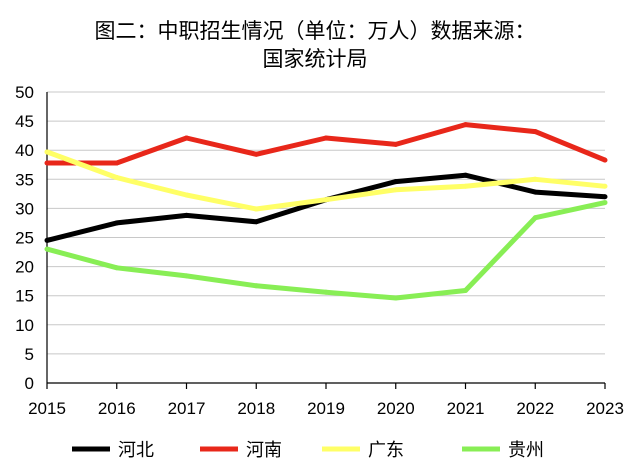  Describe the element at coordinates (264, 450) in the screenshot. I see `legend-label-河南: 河南` at that location.